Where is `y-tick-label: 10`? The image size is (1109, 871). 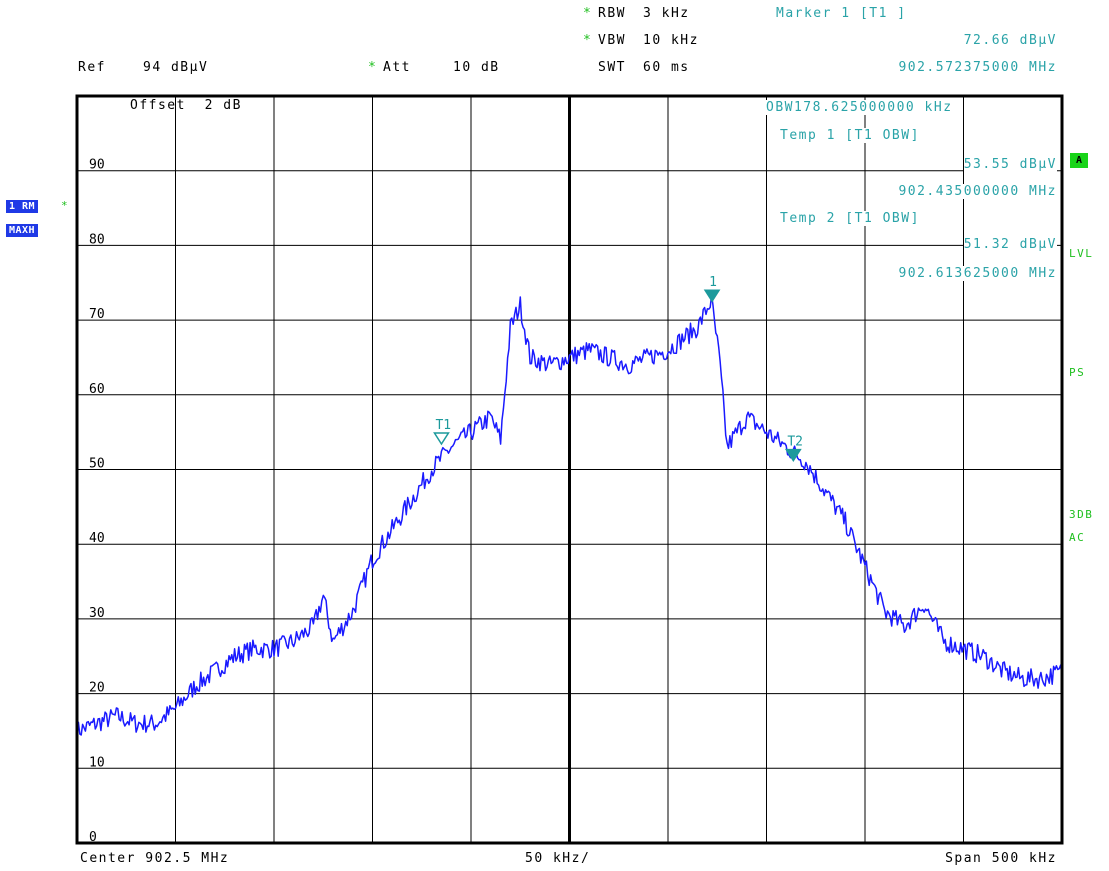
y-tick-label: 10 is located at coordinates (97, 762).